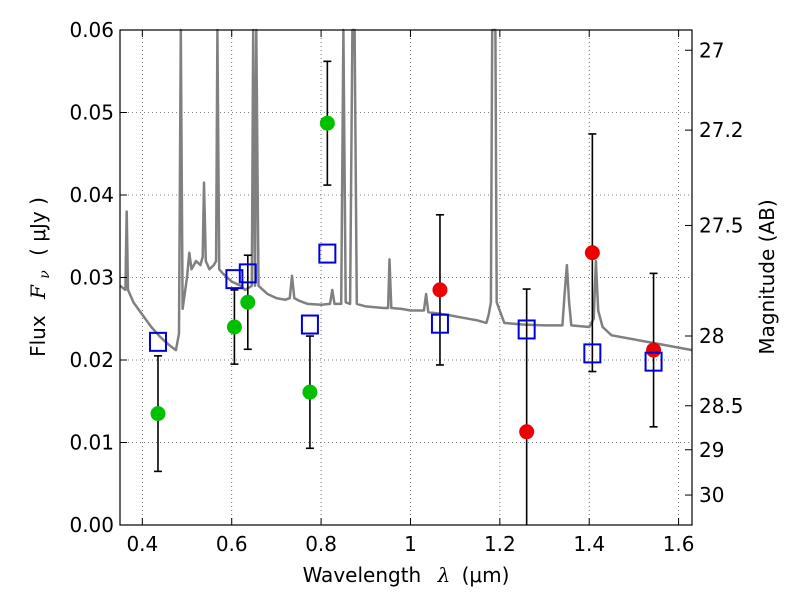 Image resolution: width=800 pixels, height=600 pixels. I want to click on y-tick-label: 0.00, so click(91, 525).